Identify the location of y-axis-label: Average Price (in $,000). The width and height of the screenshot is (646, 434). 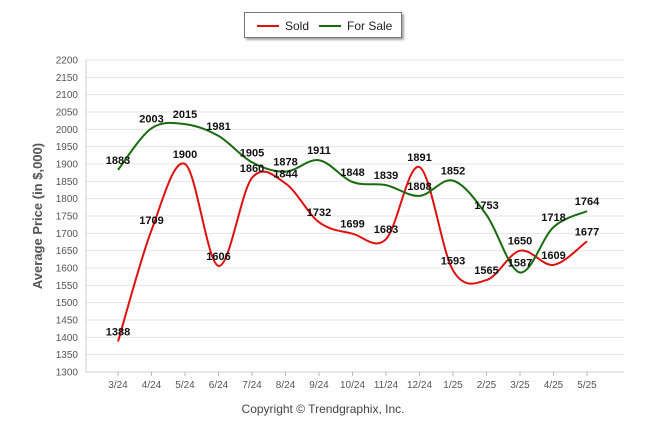
(37, 216).